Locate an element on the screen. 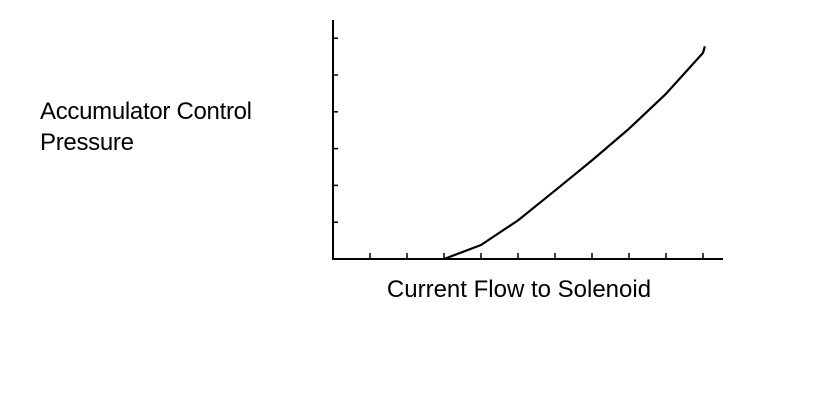 Image resolution: width=816 pixels, height=400 pixels. x-axis-label: Current Flow to Solenoid is located at coordinates (519, 289).